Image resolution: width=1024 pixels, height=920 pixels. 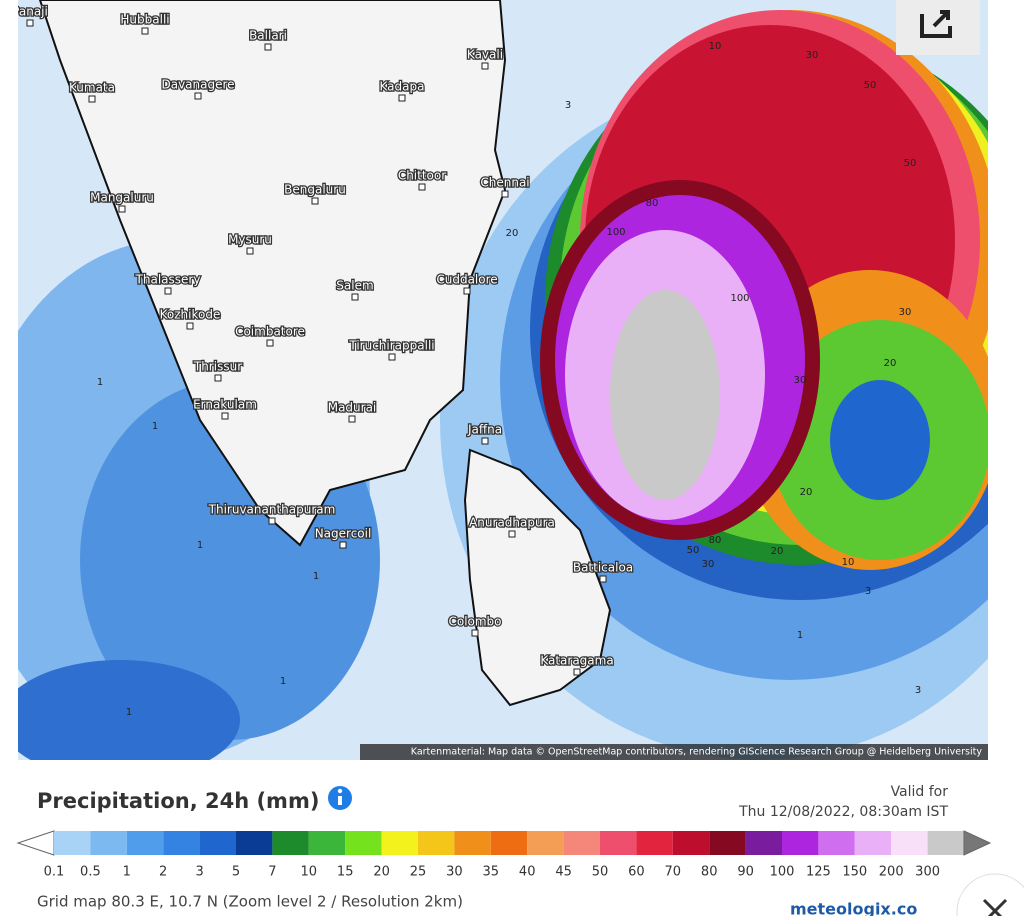 I want to click on city-label: Ernakulam, so click(x=225, y=405).